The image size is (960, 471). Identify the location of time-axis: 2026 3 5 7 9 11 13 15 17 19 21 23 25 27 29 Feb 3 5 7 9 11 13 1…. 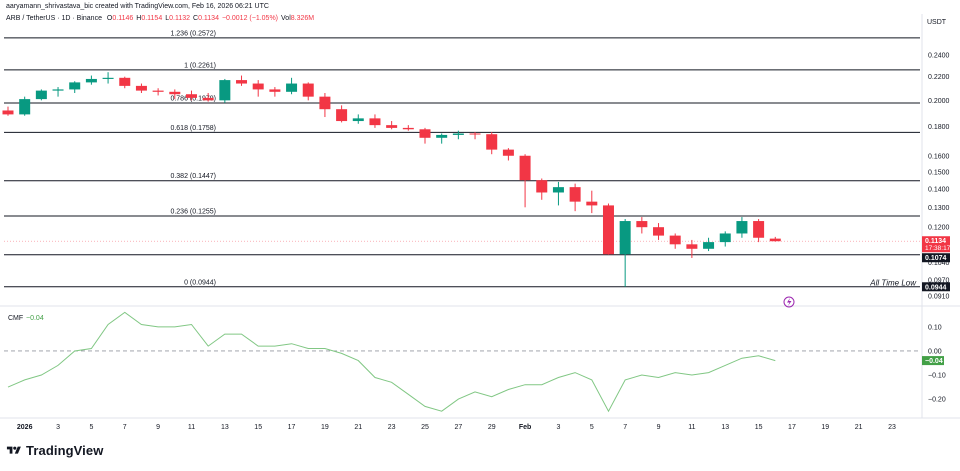
(456, 427).